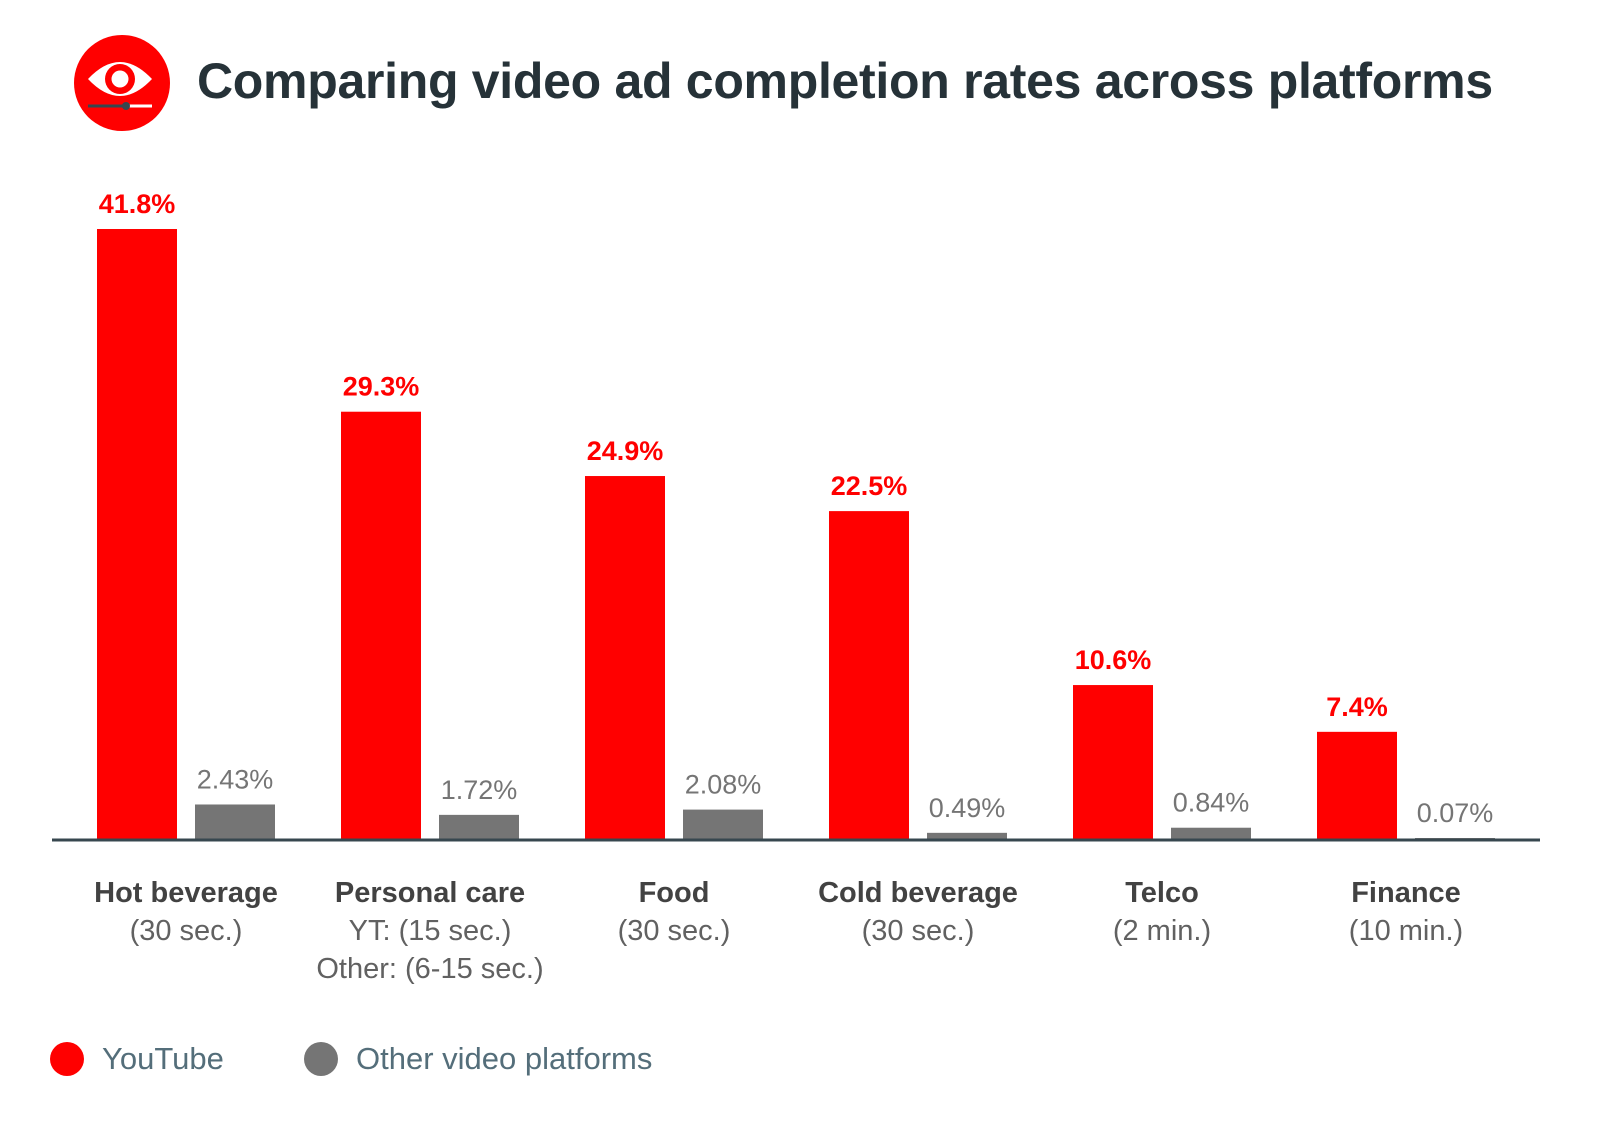  I want to click on legend-swatch-other, so click(321, 1059).